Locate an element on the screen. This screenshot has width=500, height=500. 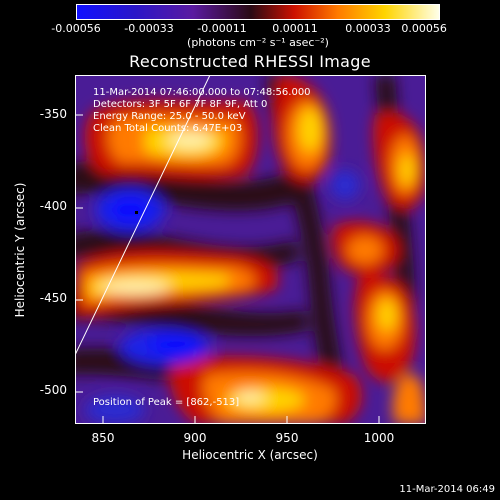
colorbar is located at coordinates (258, 12).